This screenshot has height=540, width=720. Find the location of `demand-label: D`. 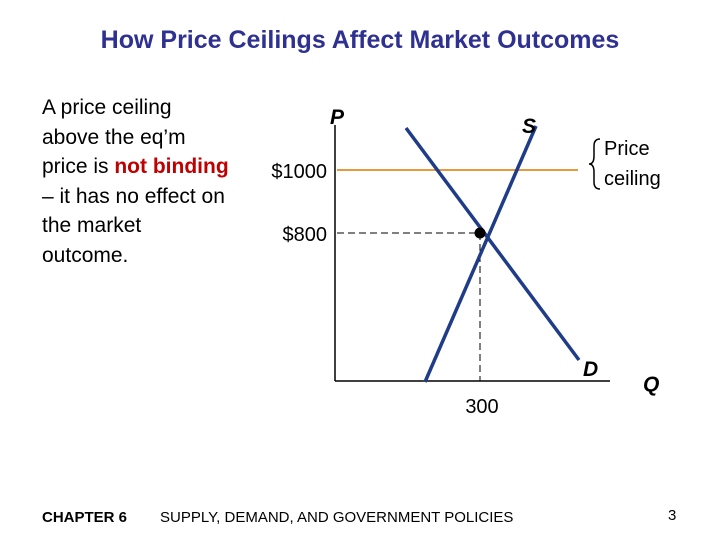

demand-label: D is located at coordinates (590, 369).